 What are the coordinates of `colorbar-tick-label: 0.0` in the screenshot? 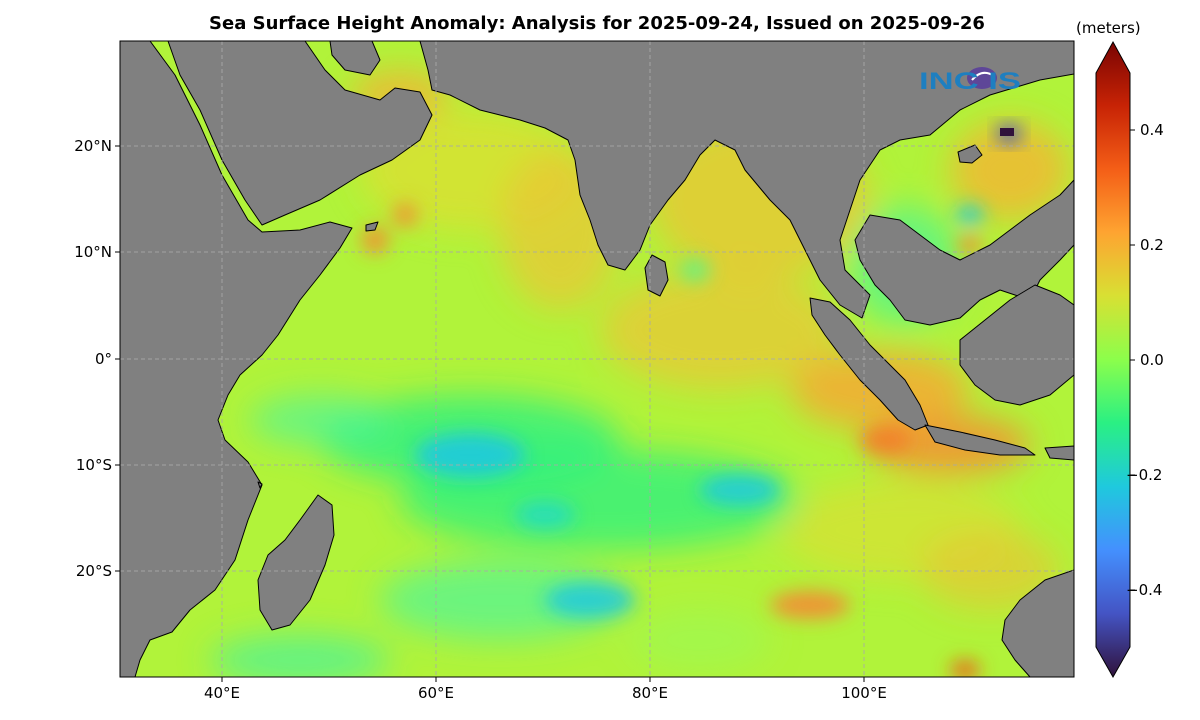 It's located at (1152, 360).